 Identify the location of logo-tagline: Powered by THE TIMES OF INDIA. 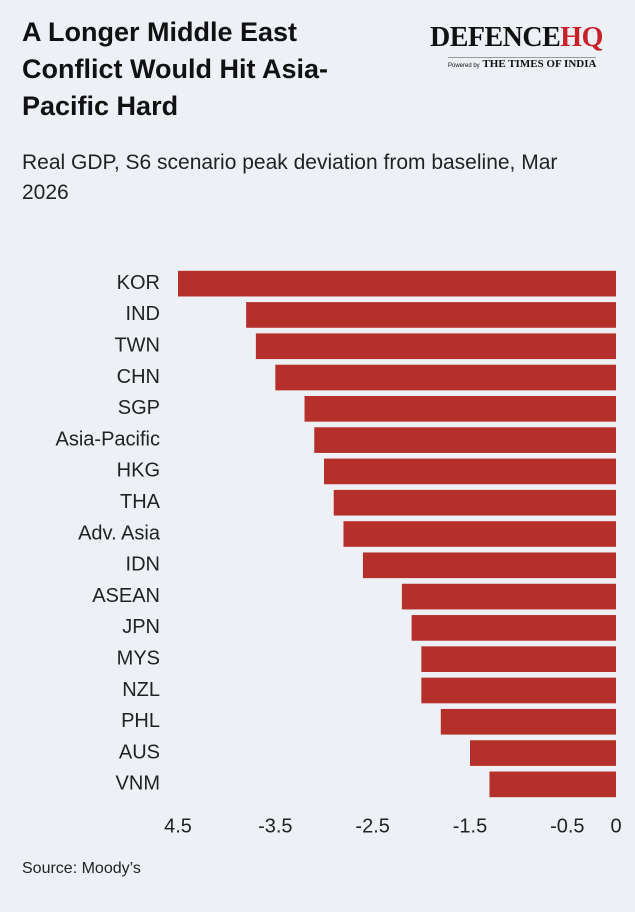
(522, 63).